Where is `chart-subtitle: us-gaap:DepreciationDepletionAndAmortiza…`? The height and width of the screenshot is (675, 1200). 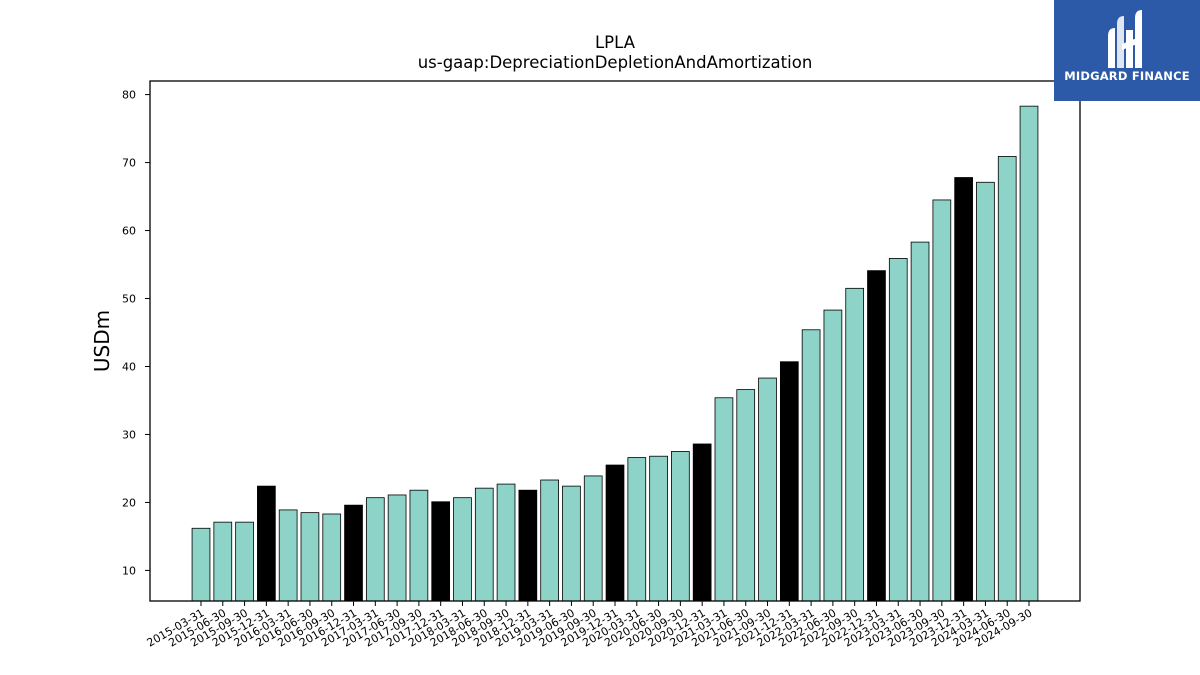
chart-subtitle: us-gaap:DepreciationDepletionAndAmortiza… is located at coordinates (615, 62).